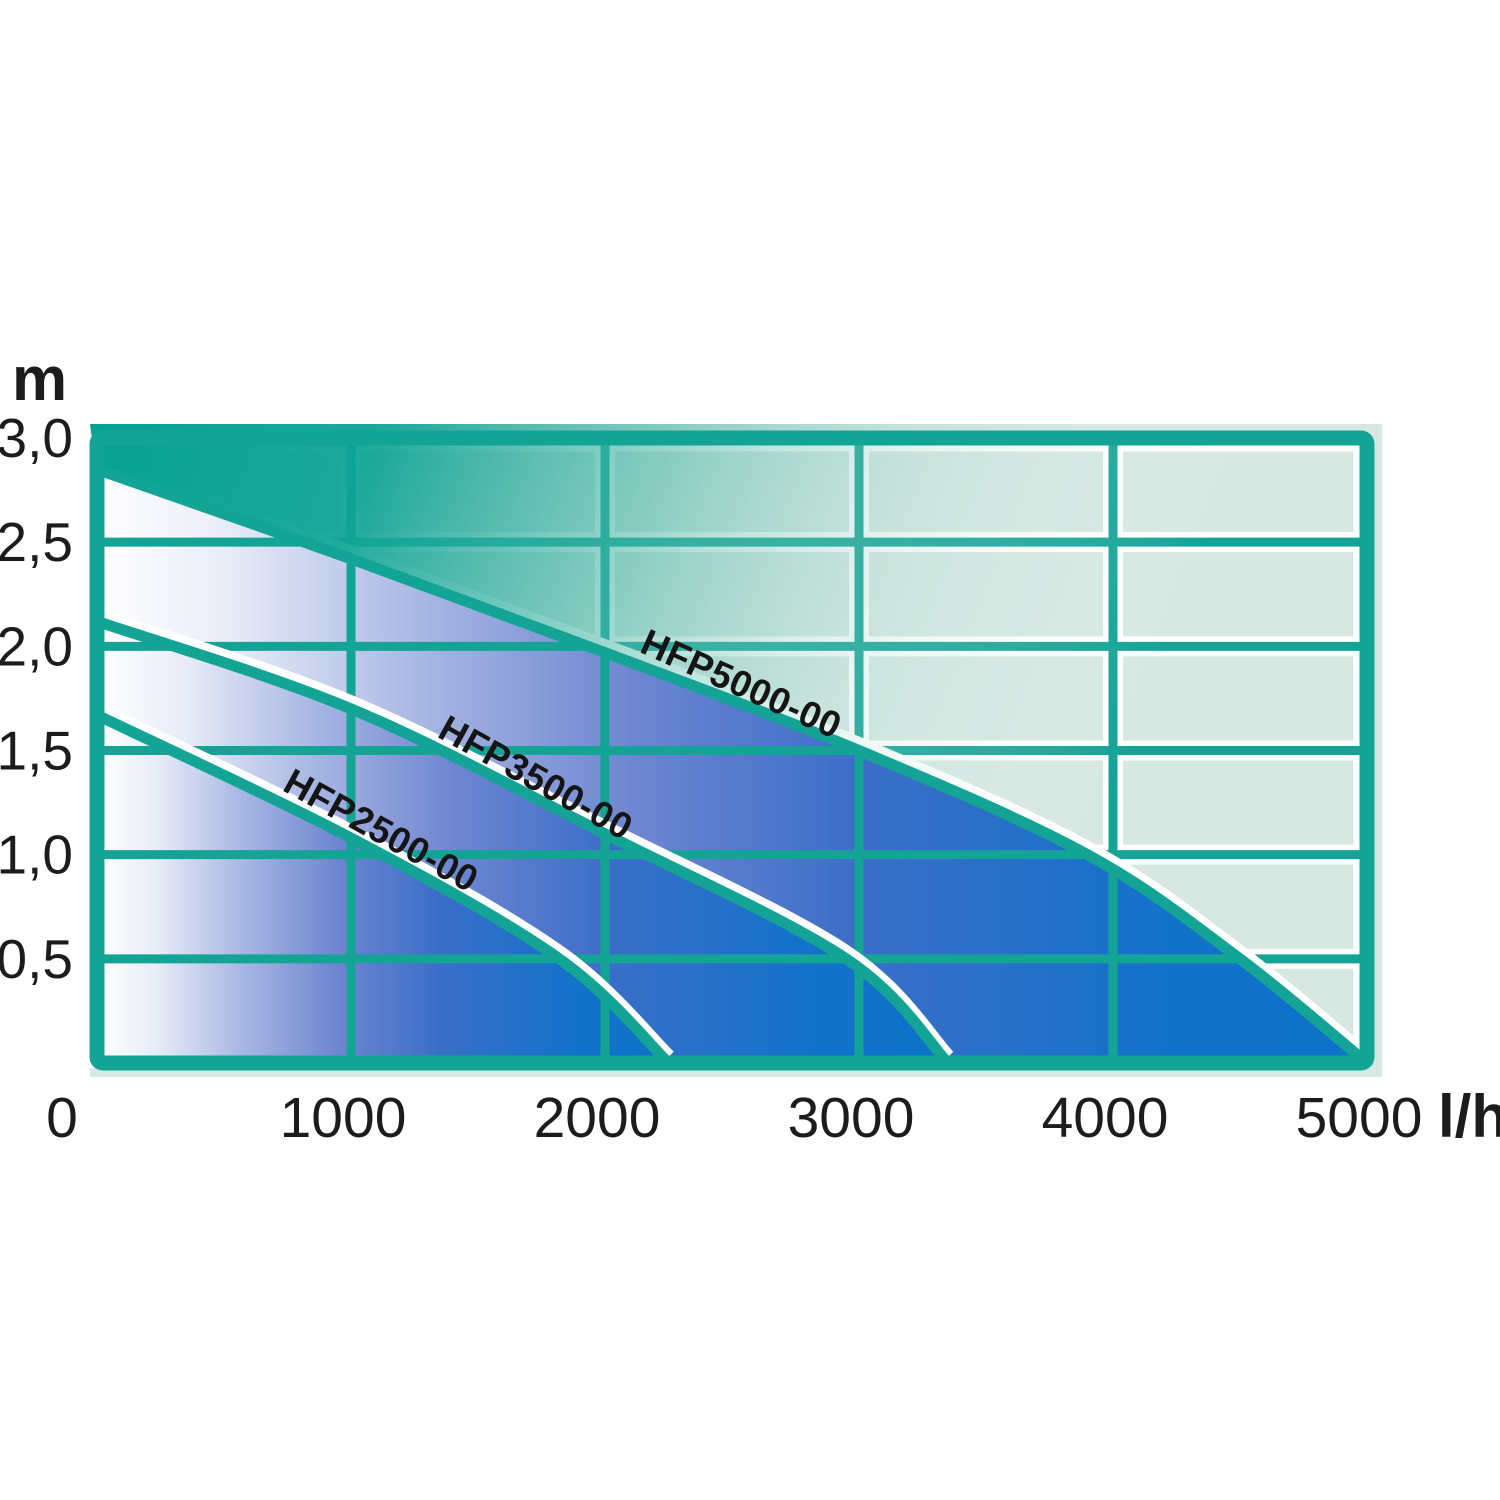 Image resolution: width=1500 pixels, height=1500 pixels. I want to click on x-tick-5000: 5000, so click(1359, 1118).